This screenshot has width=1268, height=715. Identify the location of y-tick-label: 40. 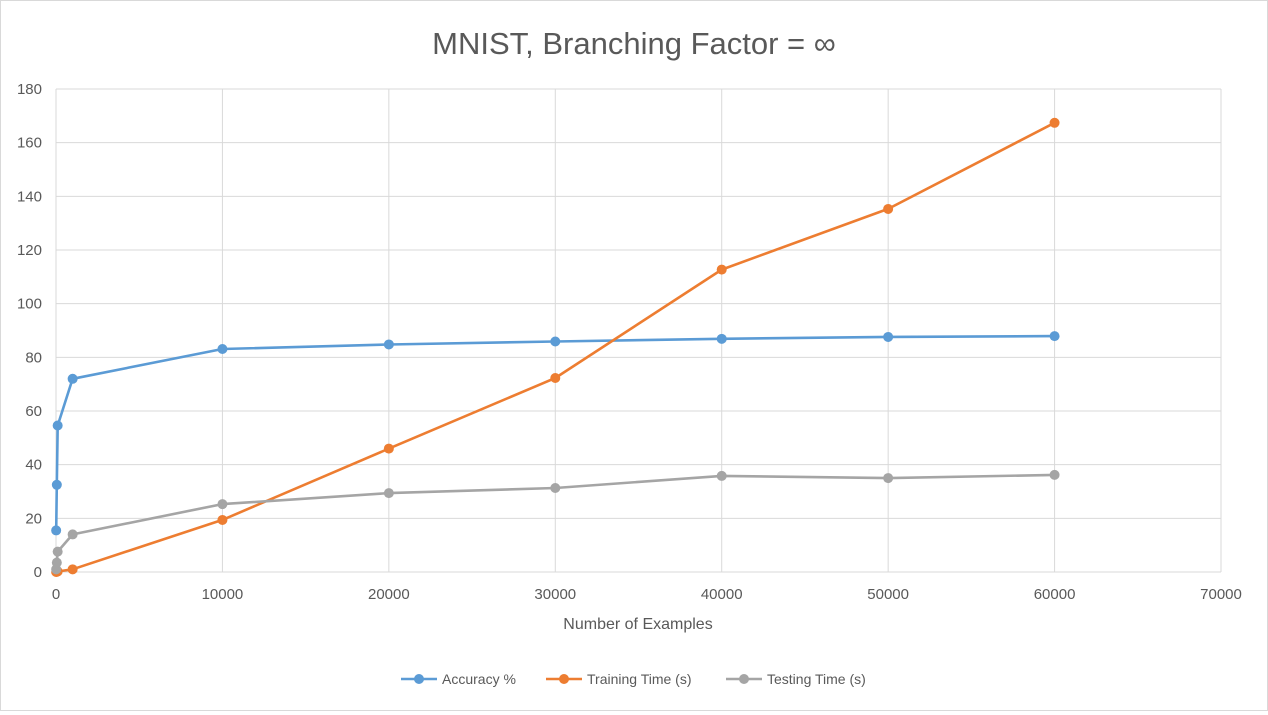
(33, 465).